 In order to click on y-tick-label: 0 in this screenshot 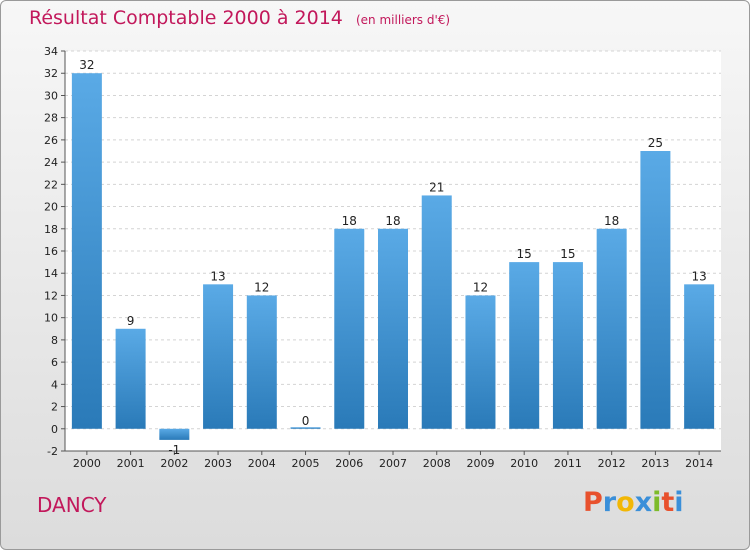, I will do `click(54, 429)`.